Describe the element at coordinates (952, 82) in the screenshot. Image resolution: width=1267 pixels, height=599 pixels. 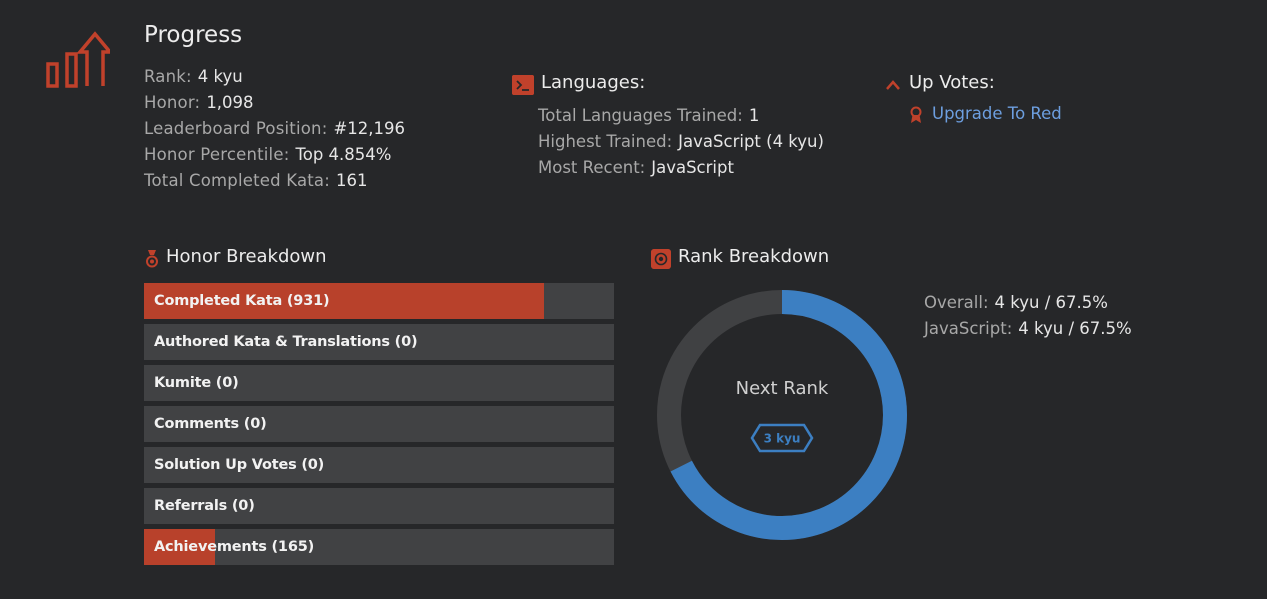
I see `up-votes-title: Up Votes:` at that location.